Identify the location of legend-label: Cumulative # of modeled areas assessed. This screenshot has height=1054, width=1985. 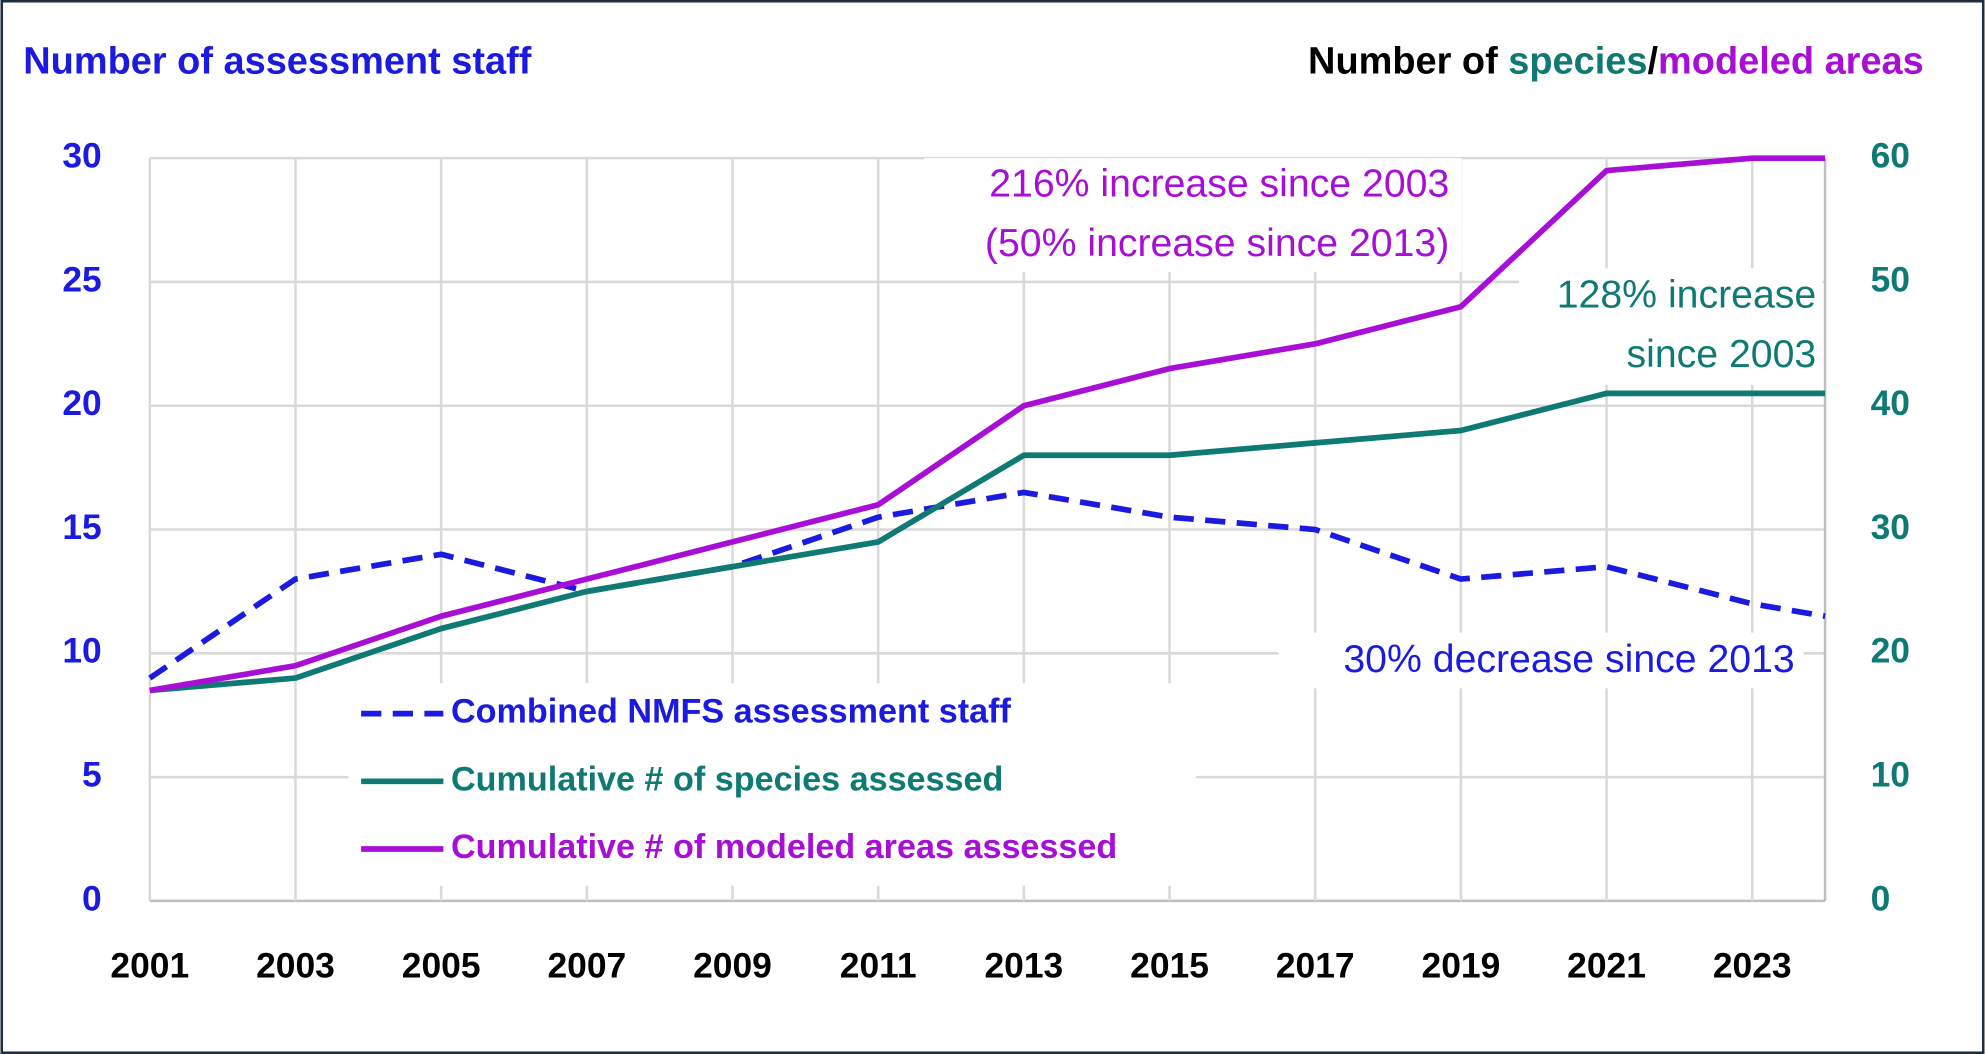
(784, 847).